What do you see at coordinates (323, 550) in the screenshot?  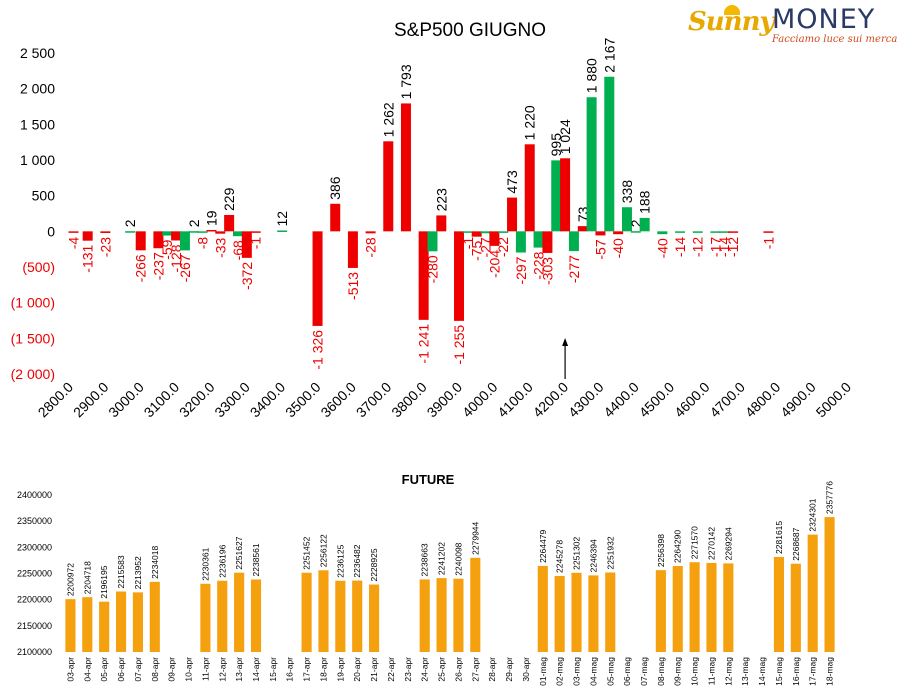 I see `data-label: 2256122` at bounding box center [323, 550].